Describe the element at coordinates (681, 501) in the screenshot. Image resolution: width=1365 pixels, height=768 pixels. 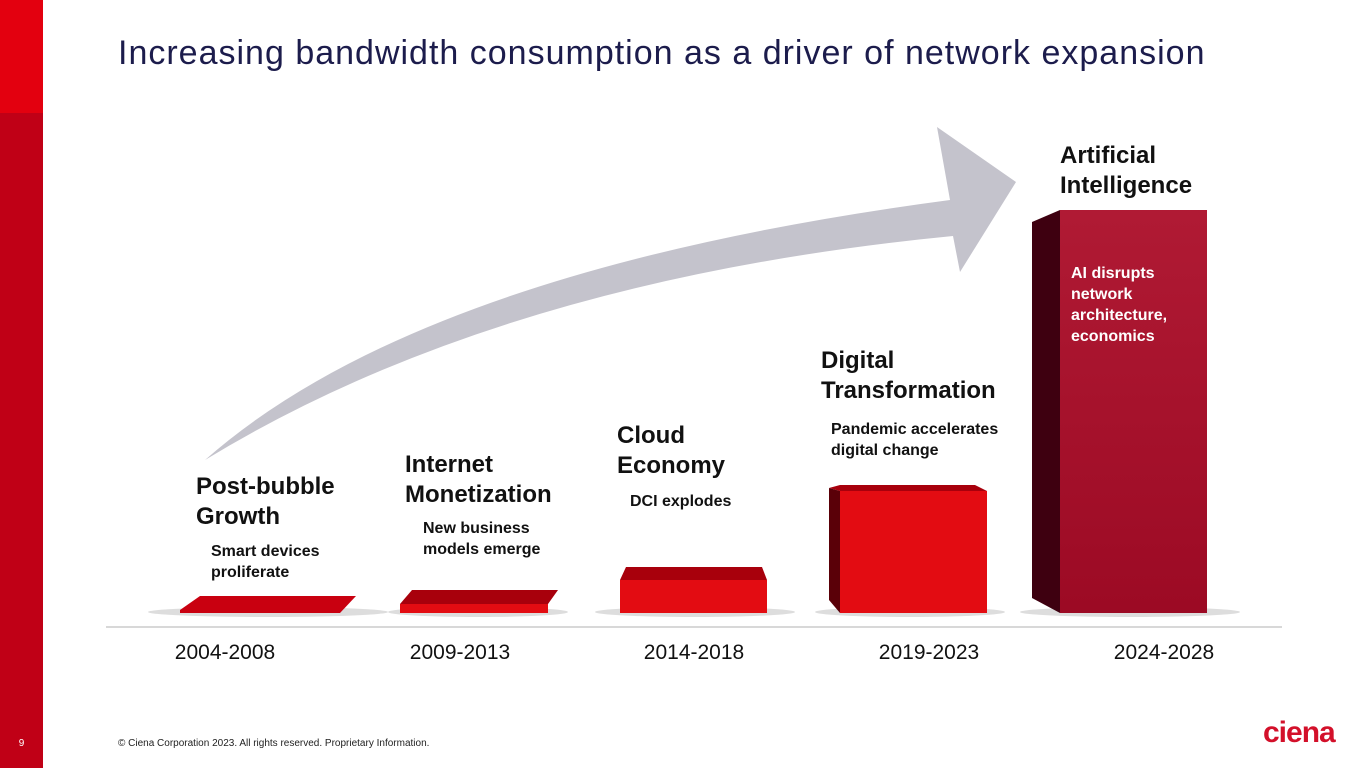
I see `stage-description: DCI explodes` at that location.